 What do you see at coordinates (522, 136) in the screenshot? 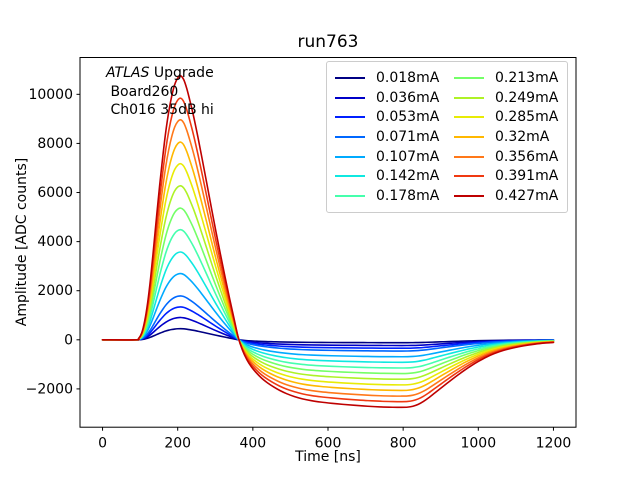
I see `legend-label: 0.32mA` at bounding box center [522, 136].